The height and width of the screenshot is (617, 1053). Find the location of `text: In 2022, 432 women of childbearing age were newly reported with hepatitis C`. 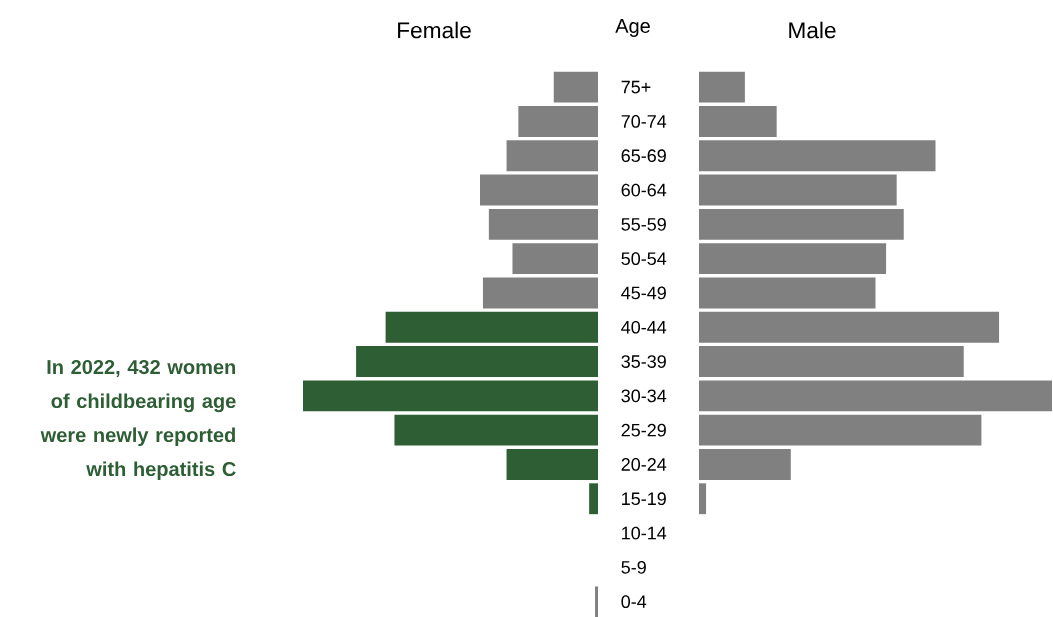

text: In 2022, 432 women of childbearing age were newly reported with hepatitis C is located at coordinates (138, 420).